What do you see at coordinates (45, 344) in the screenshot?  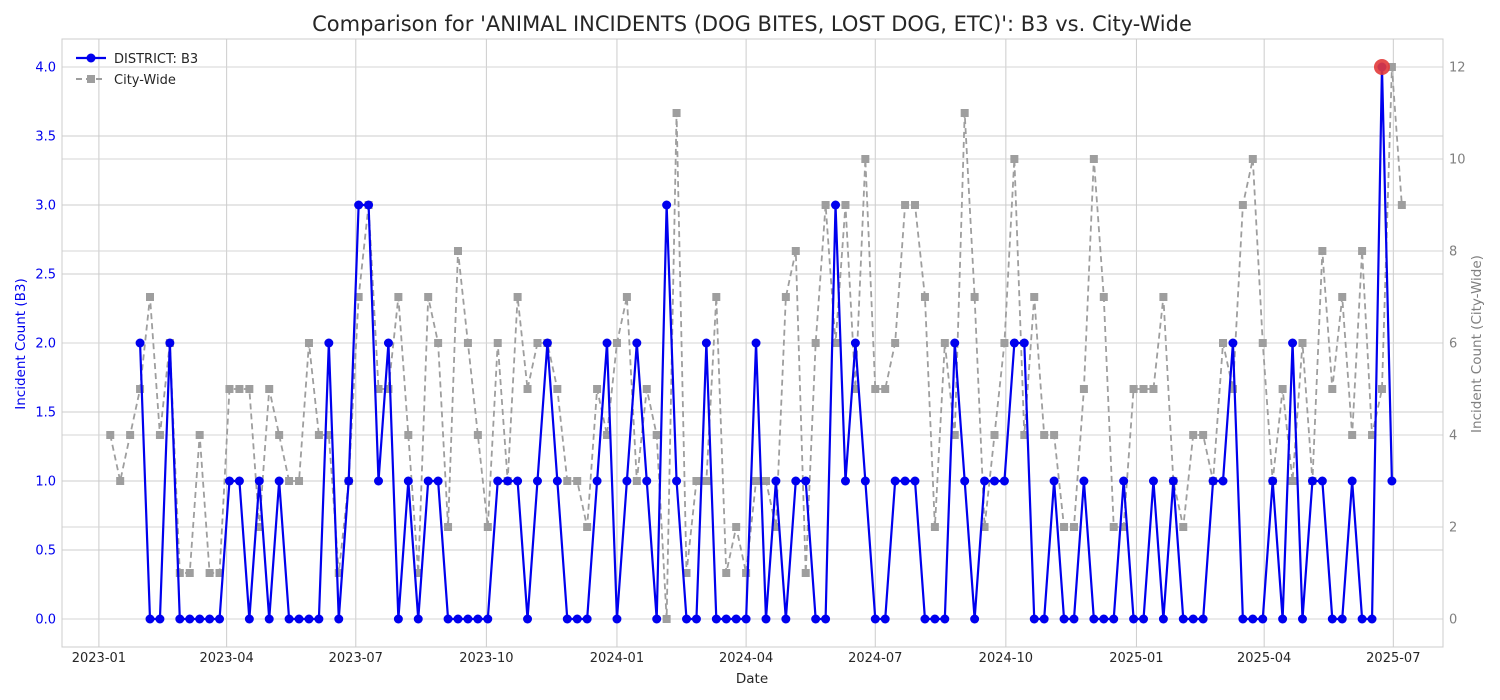 I see `y-left-tick-label: 2.0` at bounding box center [45, 344].